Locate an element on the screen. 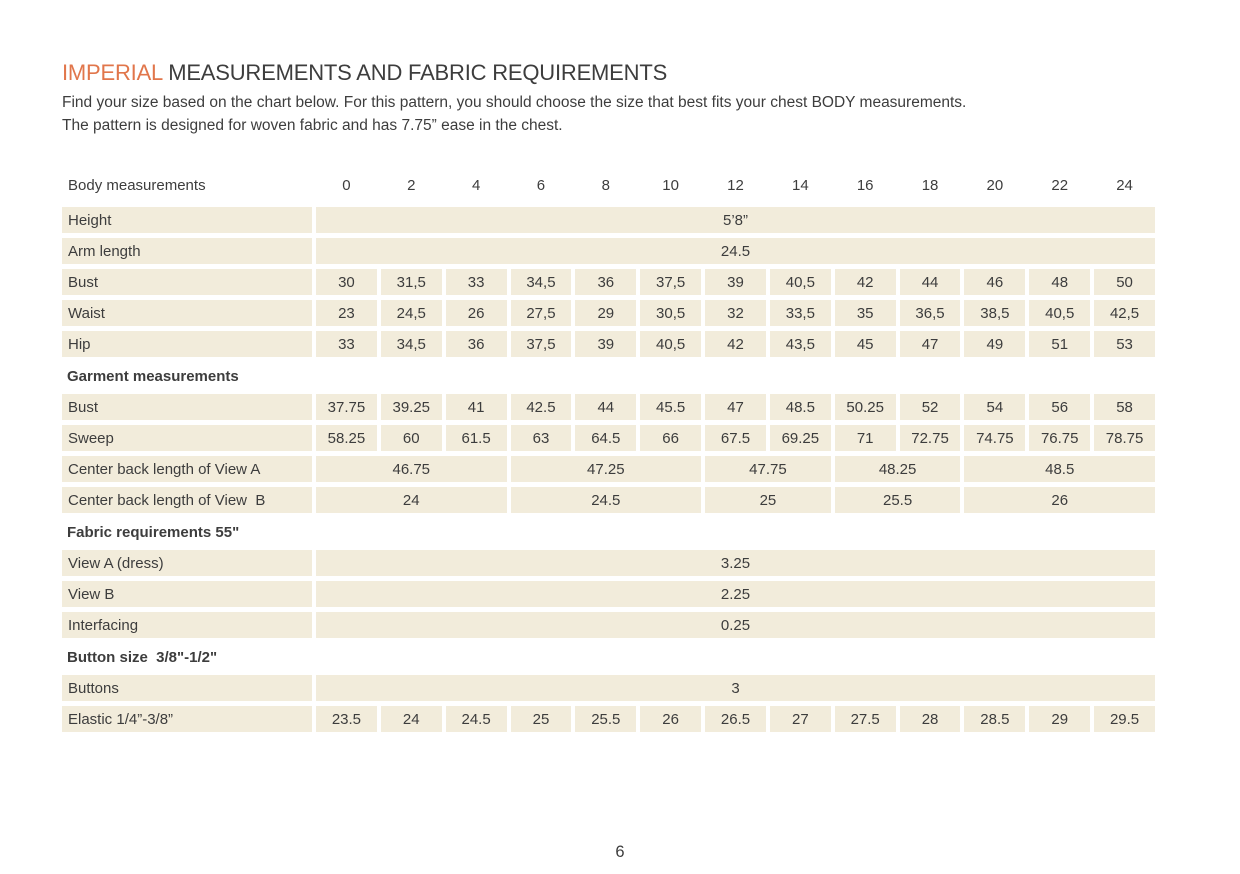  value-cell: 37.75 is located at coordinates (346, 407).